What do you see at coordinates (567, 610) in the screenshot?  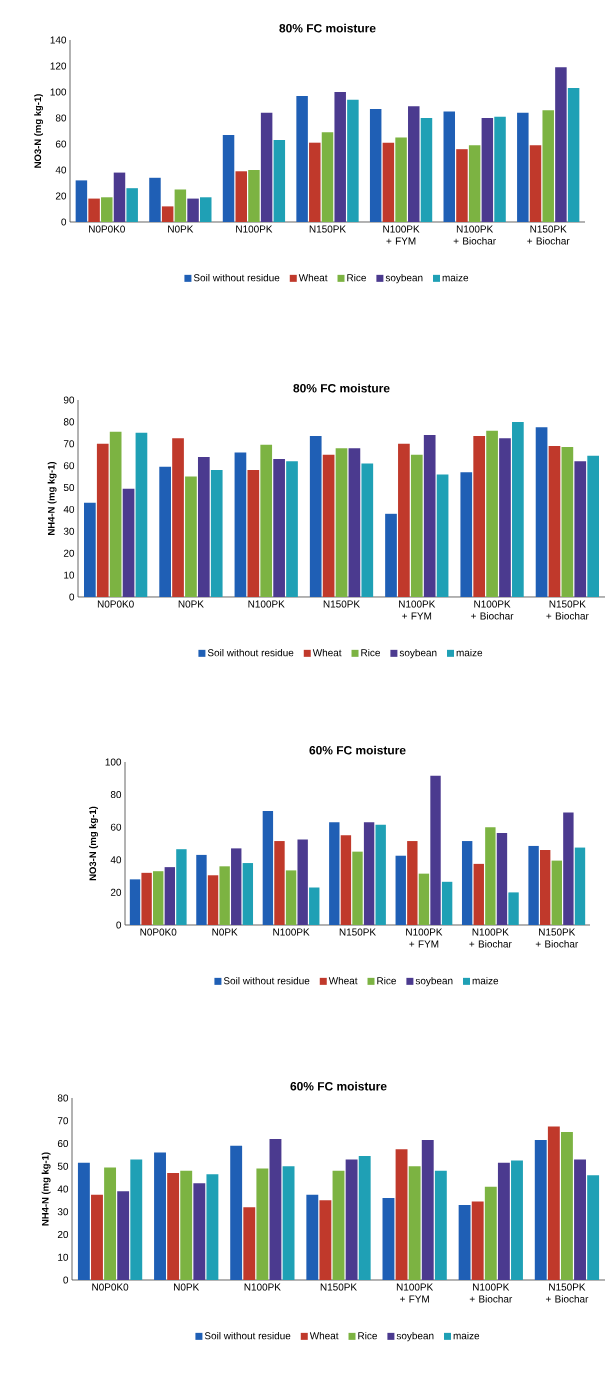 I see `x-tick-label: N150PK + Biochar` at bounding box center [567, 610].